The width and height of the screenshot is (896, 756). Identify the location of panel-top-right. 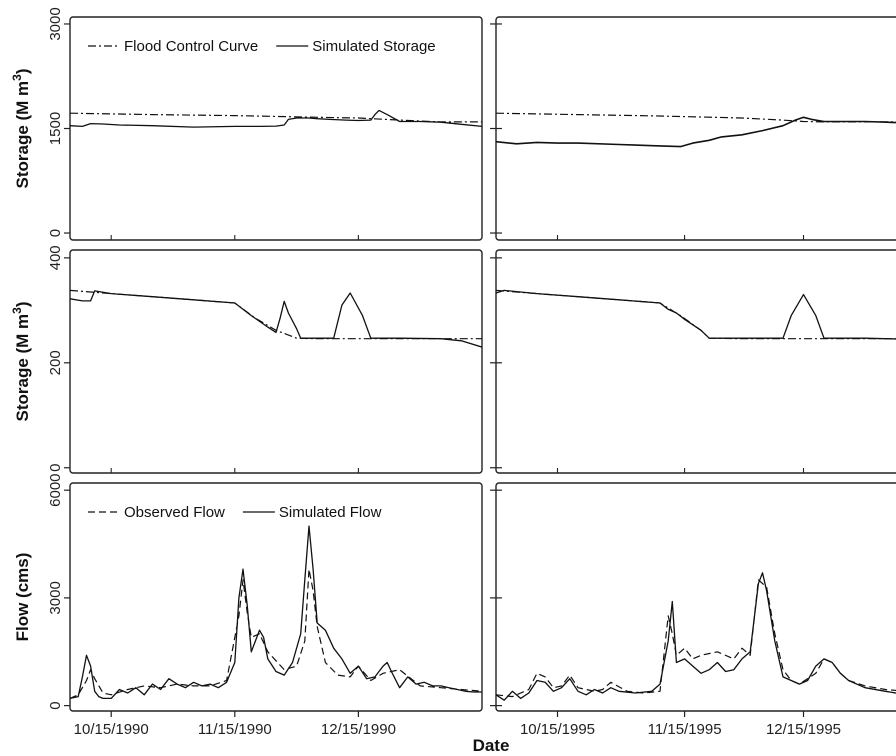
(693, 128).